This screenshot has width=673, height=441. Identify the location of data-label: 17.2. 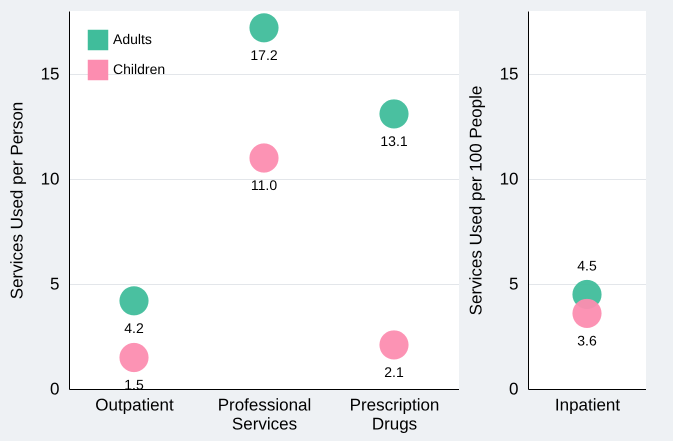
(264, 54).